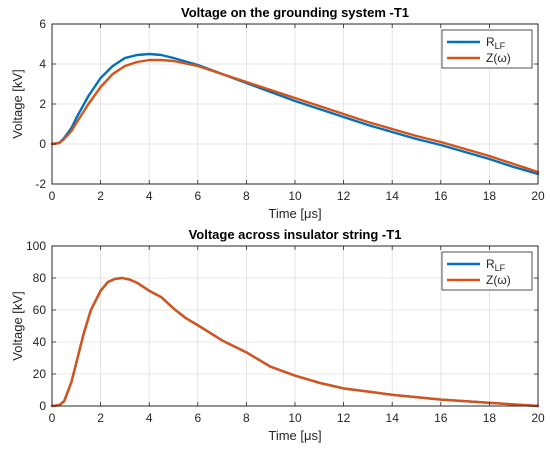  What do you see at coordinates (42, 64) in the screenshot?
I see `y-tick-label: 4` at bounding box center [42, 64].